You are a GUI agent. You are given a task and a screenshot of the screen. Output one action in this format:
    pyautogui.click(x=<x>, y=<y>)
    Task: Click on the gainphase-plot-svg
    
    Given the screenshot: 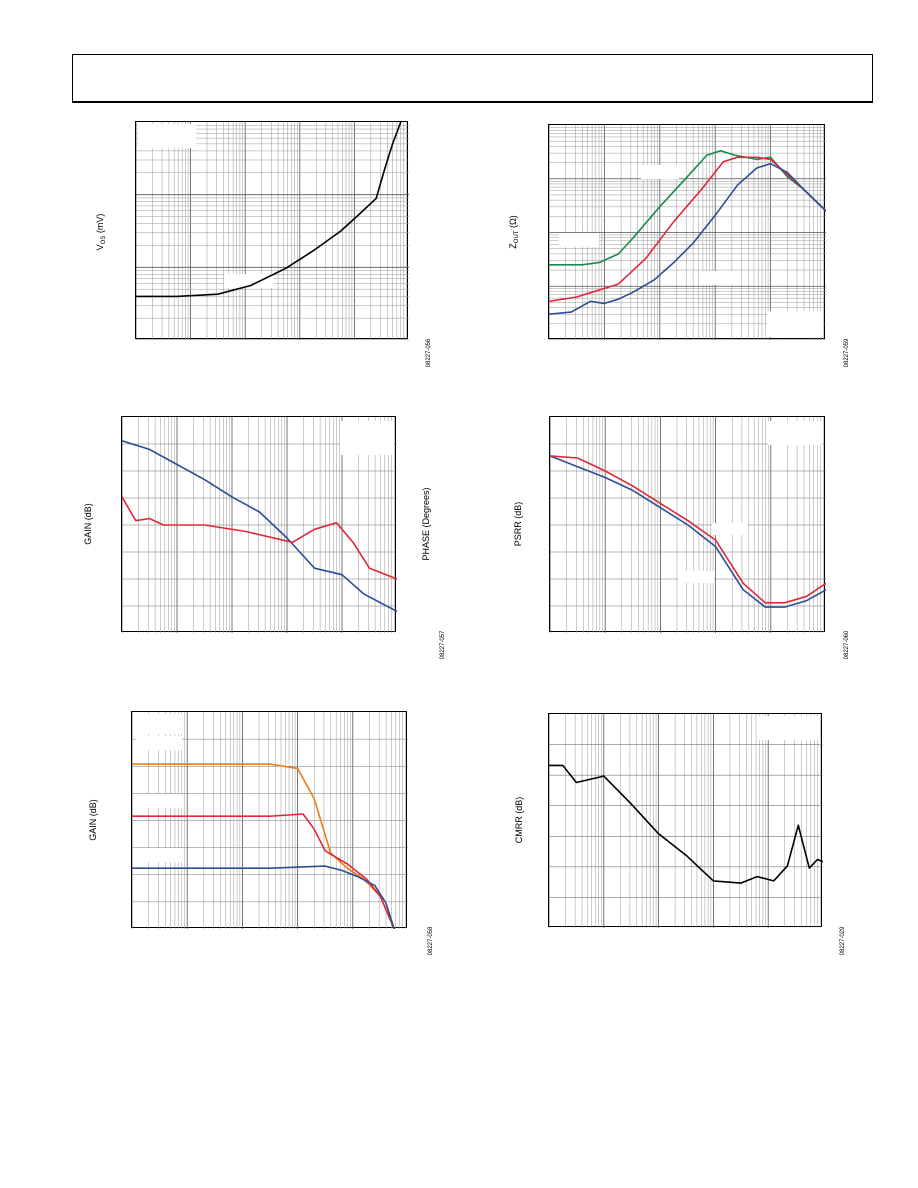 What is the action you would take?
    pyautogui.click(x=259, y=525)
    